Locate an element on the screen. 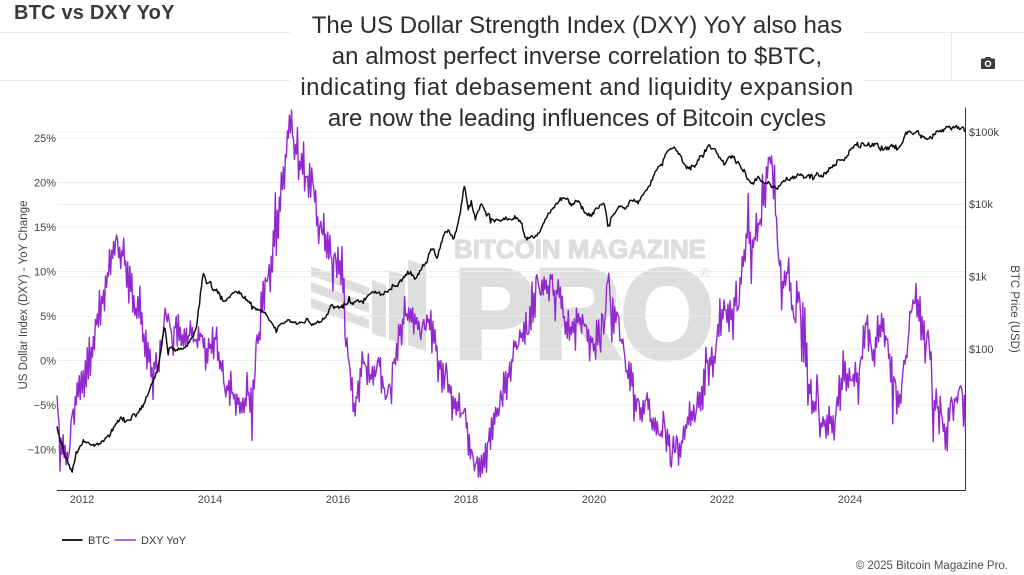  svg-text: 0% is located at coordinates (48, 361).